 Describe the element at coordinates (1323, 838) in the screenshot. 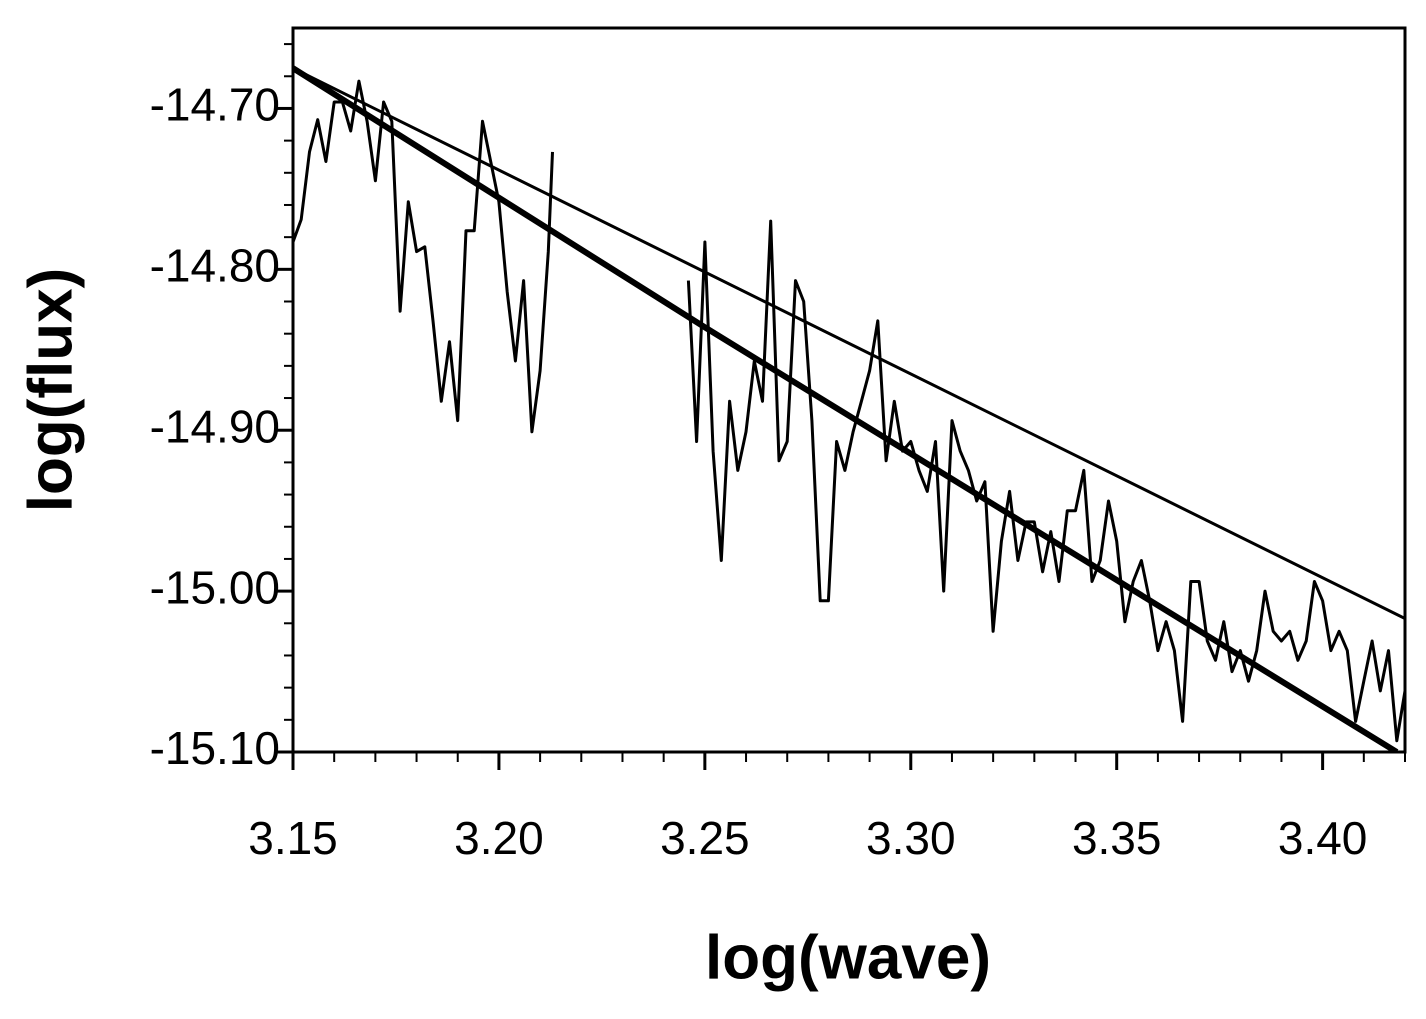

I see `x-tick-label: 3.40` at that location.